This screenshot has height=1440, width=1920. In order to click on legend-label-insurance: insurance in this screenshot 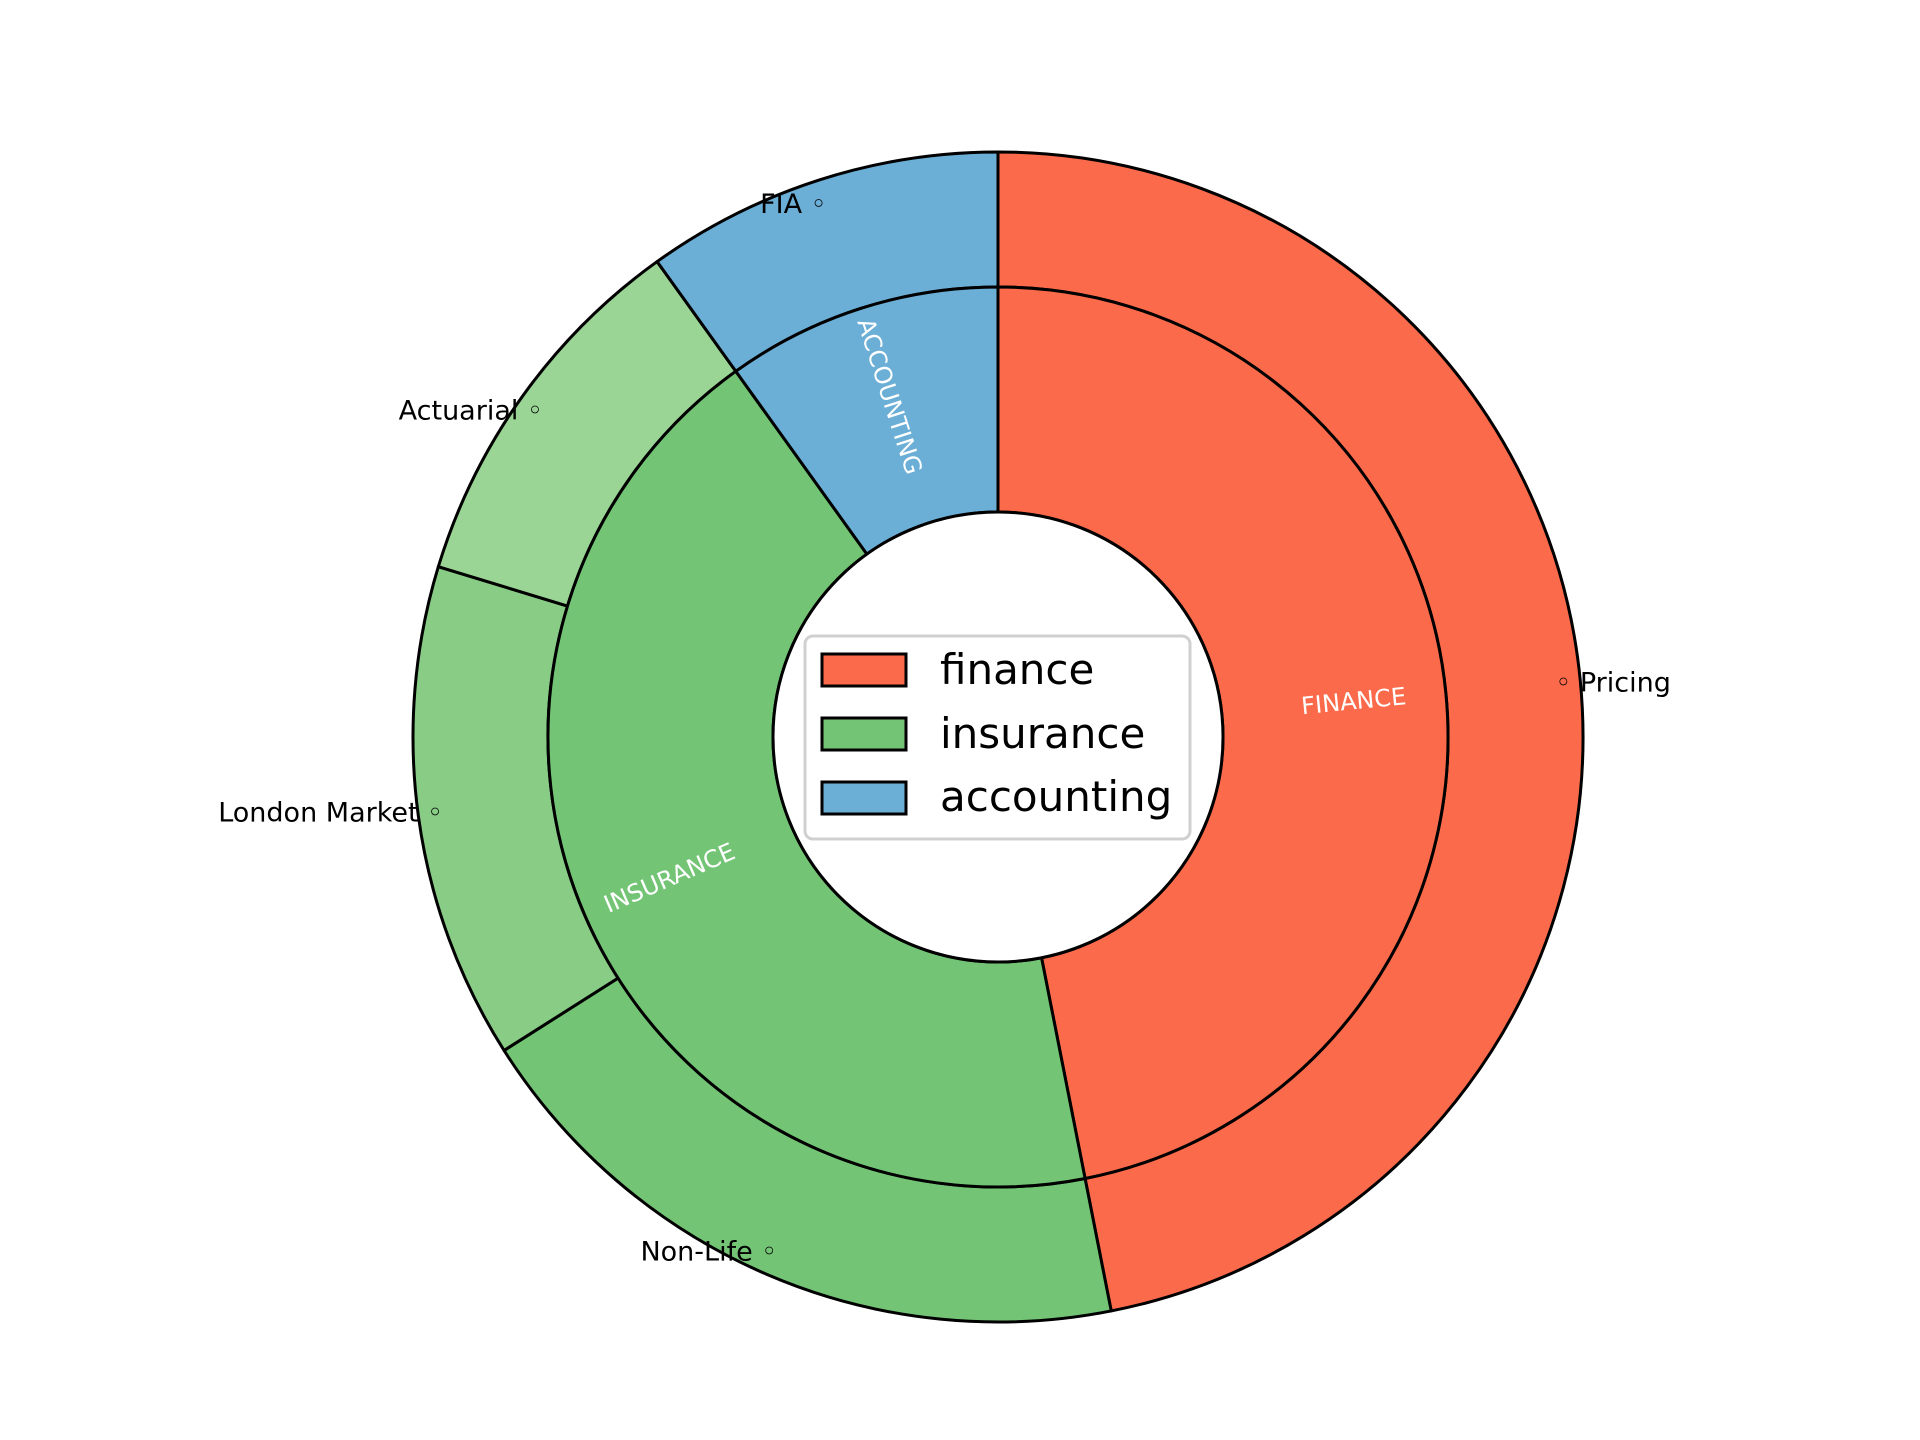, I will do `click(1042, 733)`.